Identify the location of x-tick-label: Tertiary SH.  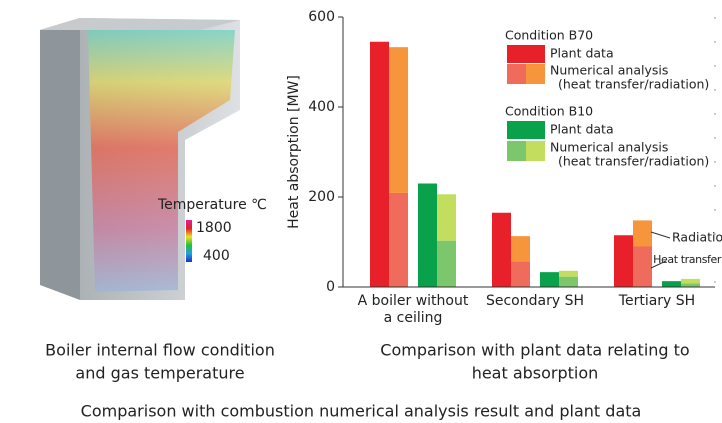
(656, 301).